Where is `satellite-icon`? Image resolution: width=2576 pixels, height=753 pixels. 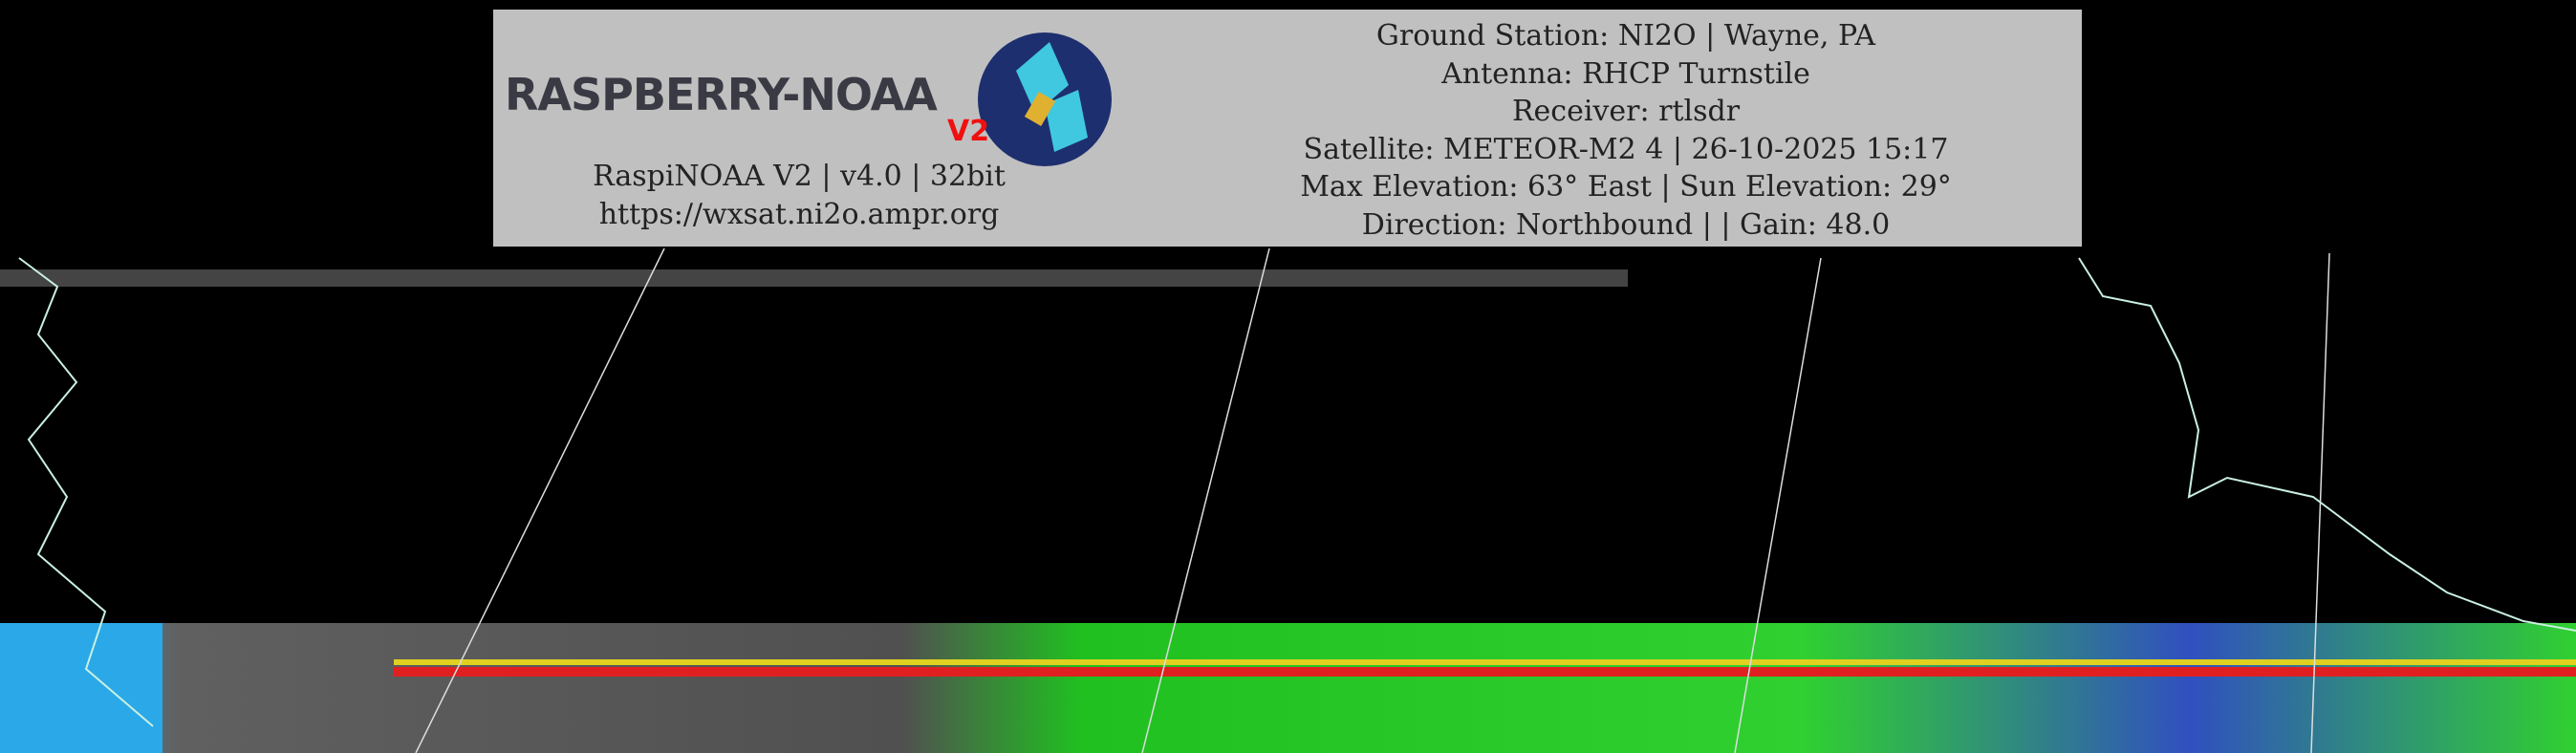
satellite-icon is located at coordinates (1045, 99).